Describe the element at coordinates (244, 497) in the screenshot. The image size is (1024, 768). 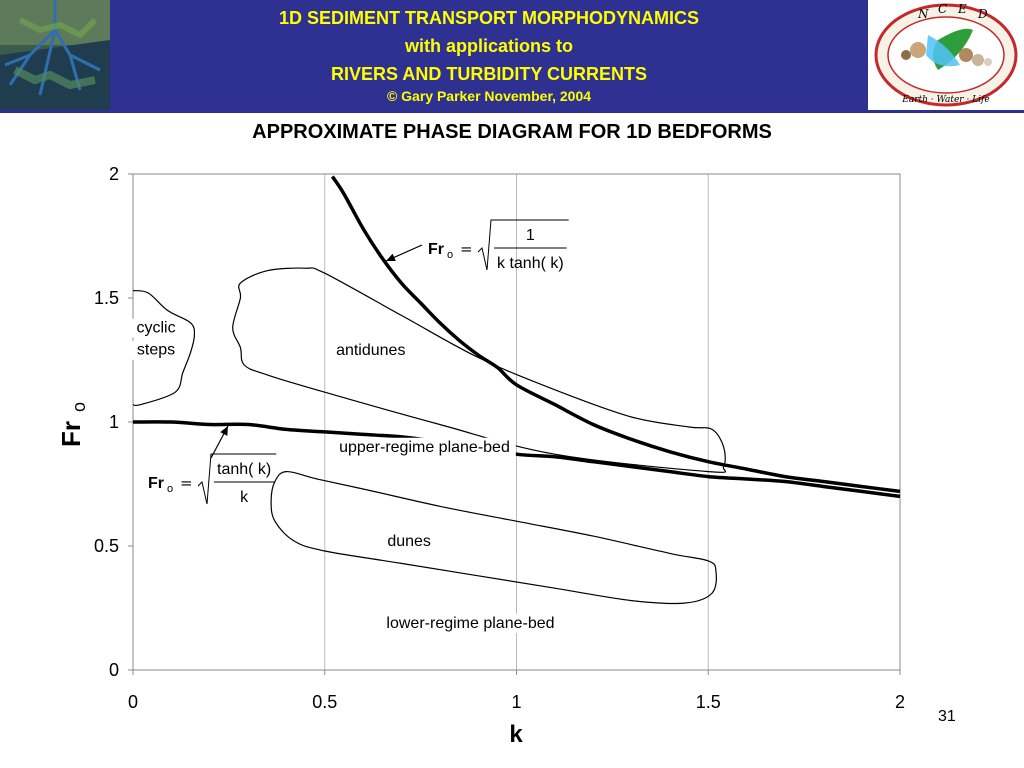
I see `formula-denominator: k` at that location.